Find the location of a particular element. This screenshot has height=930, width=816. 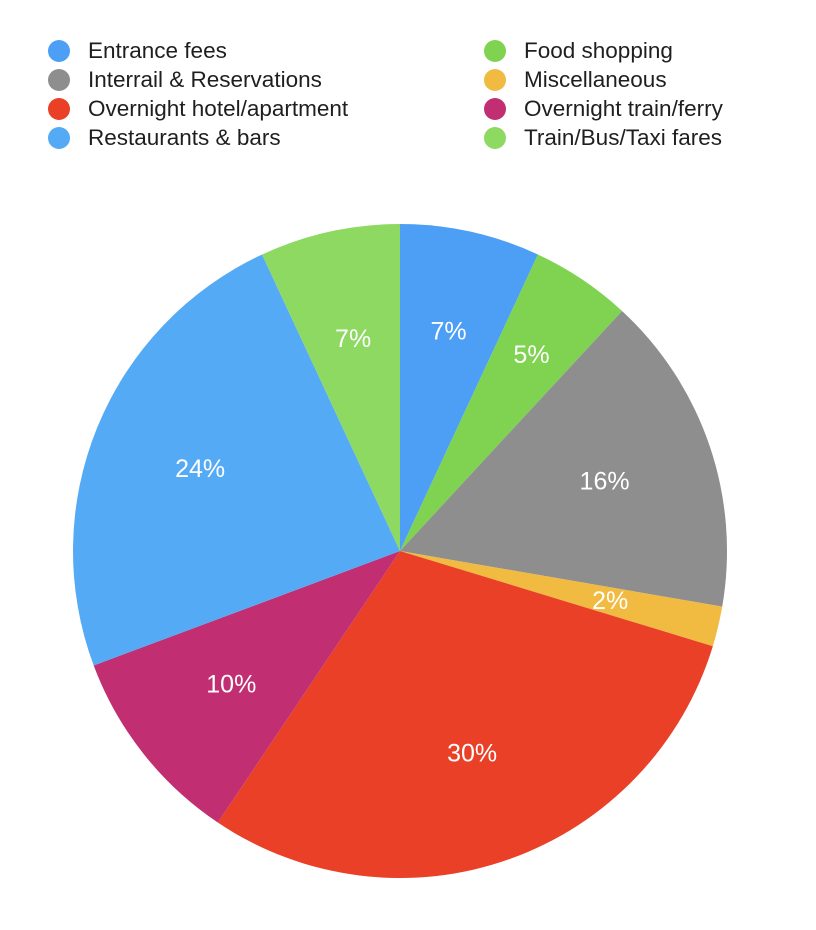

legend-label: Entrance fees is located at coordinates (157, 50).